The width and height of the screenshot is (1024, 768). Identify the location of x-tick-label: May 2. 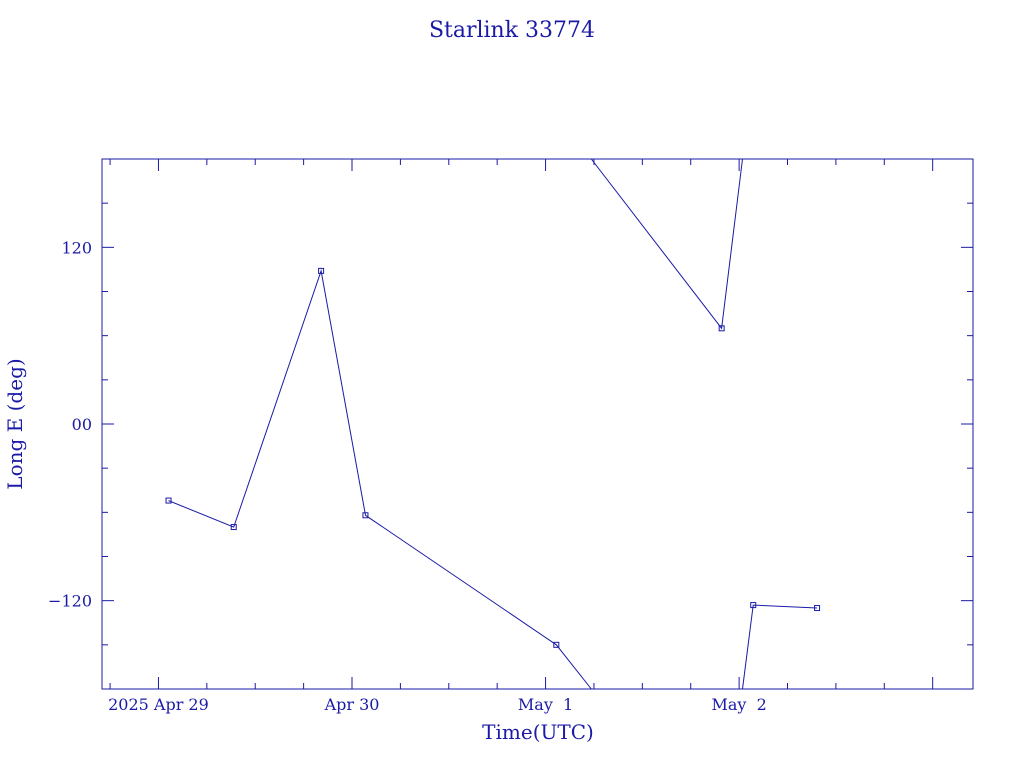
(738, 704).